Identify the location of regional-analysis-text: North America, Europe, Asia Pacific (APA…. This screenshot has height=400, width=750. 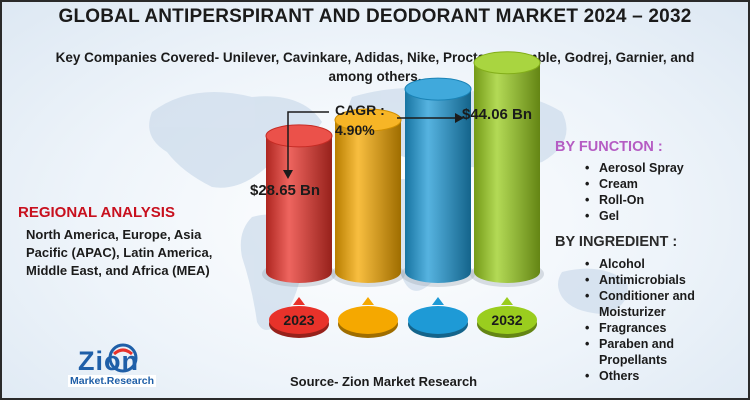
(119, 252).